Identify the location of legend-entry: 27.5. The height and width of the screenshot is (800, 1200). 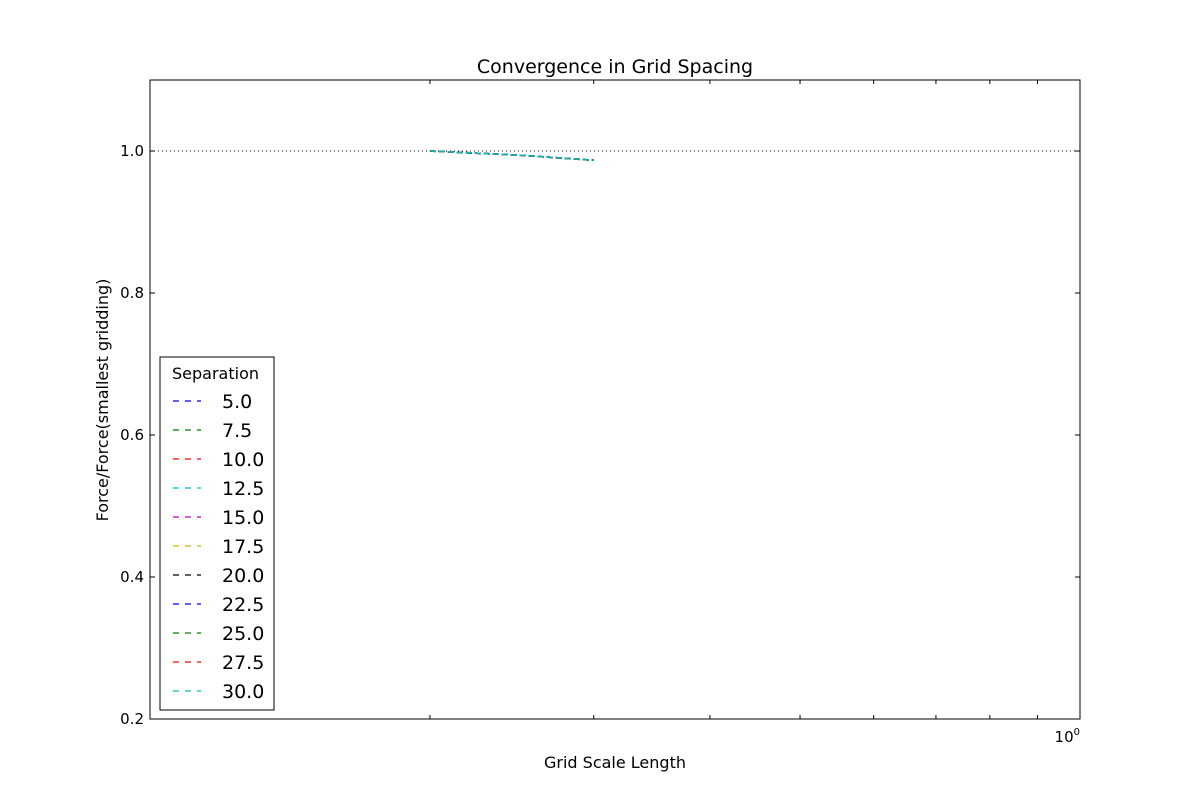
(218, 663).